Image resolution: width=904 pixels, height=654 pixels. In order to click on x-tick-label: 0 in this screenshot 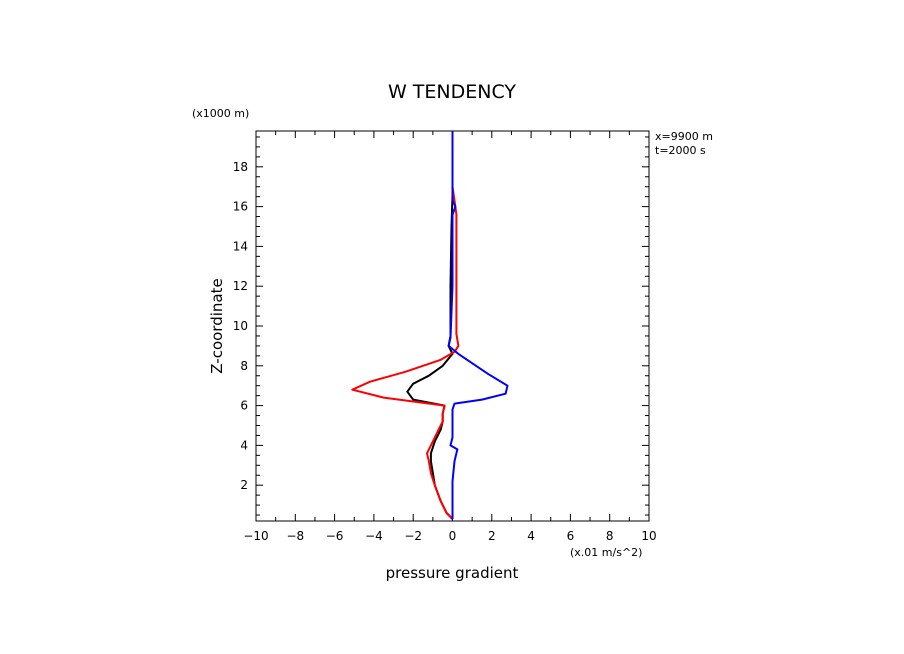, I will do `click(453, 536)`.